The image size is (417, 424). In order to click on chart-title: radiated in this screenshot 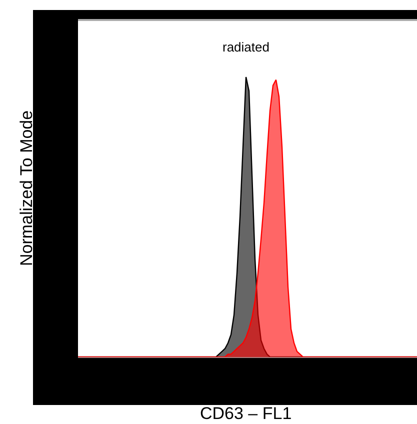, I will do `click(246, 47)`.